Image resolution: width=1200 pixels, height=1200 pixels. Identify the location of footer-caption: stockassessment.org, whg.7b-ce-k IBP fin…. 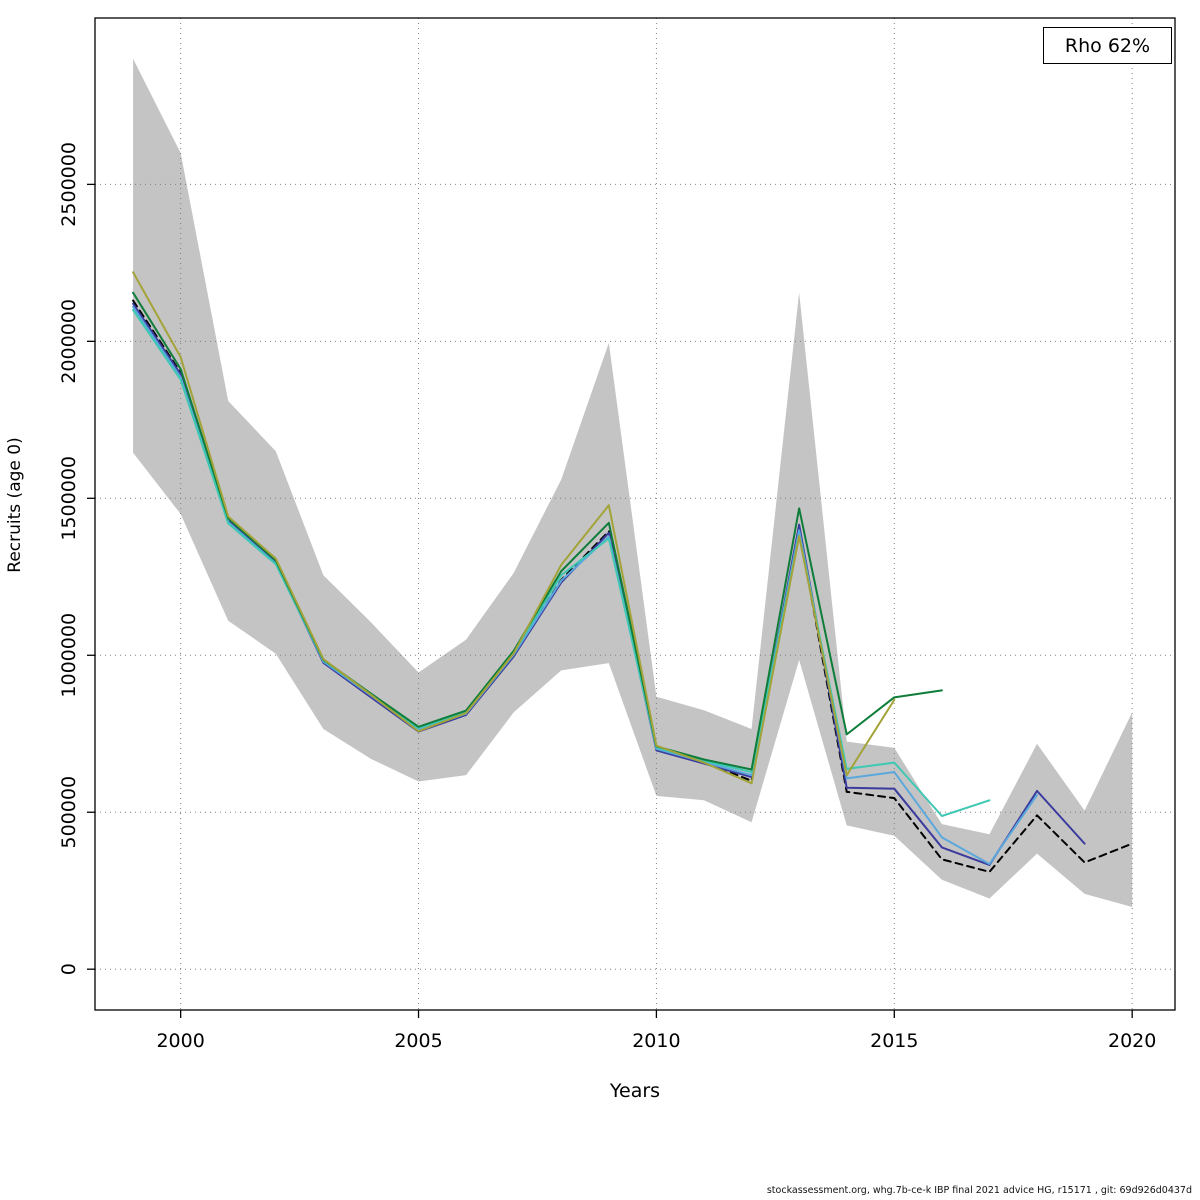
(979, 1190).